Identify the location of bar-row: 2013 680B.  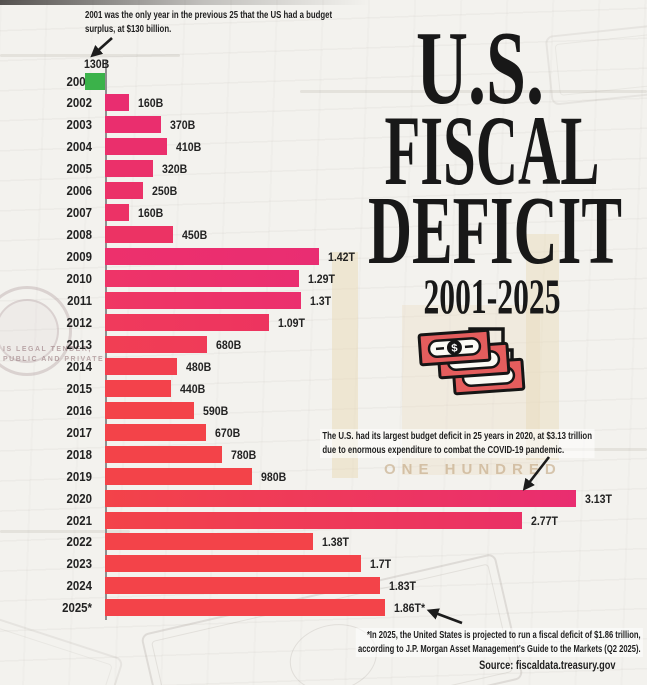
(323, 344).